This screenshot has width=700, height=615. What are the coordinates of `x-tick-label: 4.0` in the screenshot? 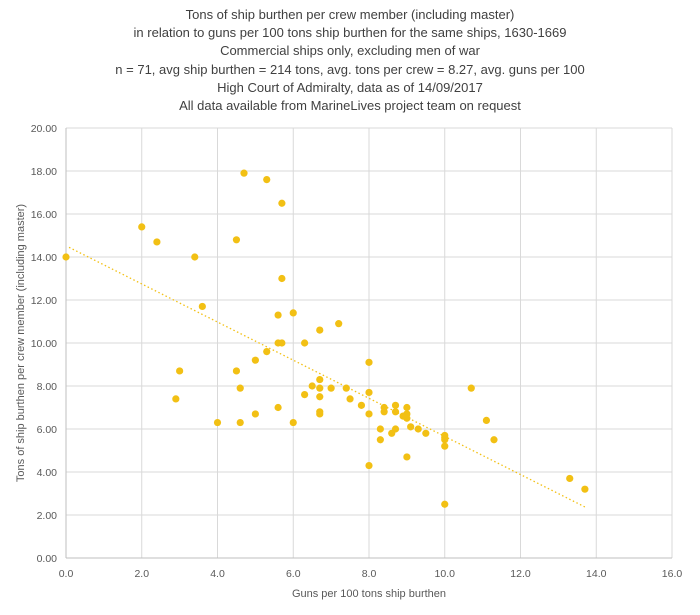 It's located at (217, 574).